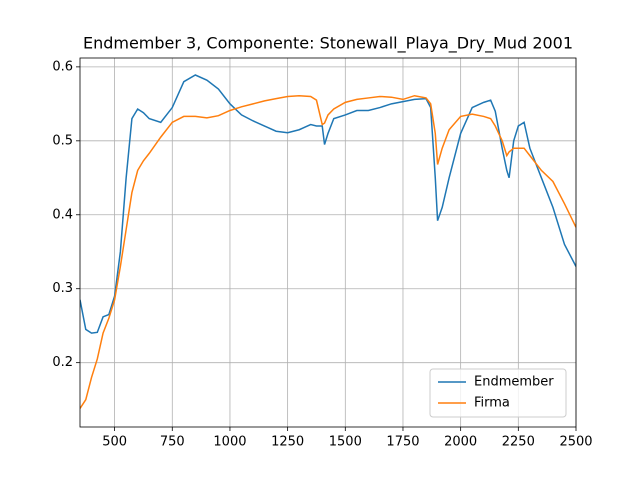  Describe the element at coordinates (345, 442) in the screenshot. I see `x-tick-label: 1500` at that location.